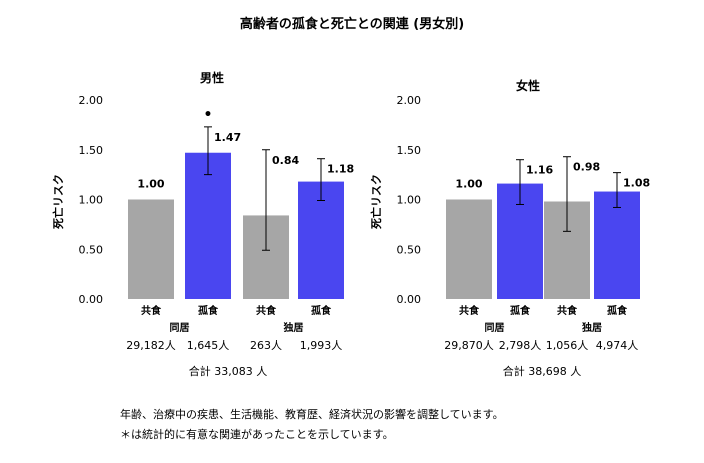  Describe the element at coordinates (208, 115) in the screenshot. I see `significance-marker: •` at that location.